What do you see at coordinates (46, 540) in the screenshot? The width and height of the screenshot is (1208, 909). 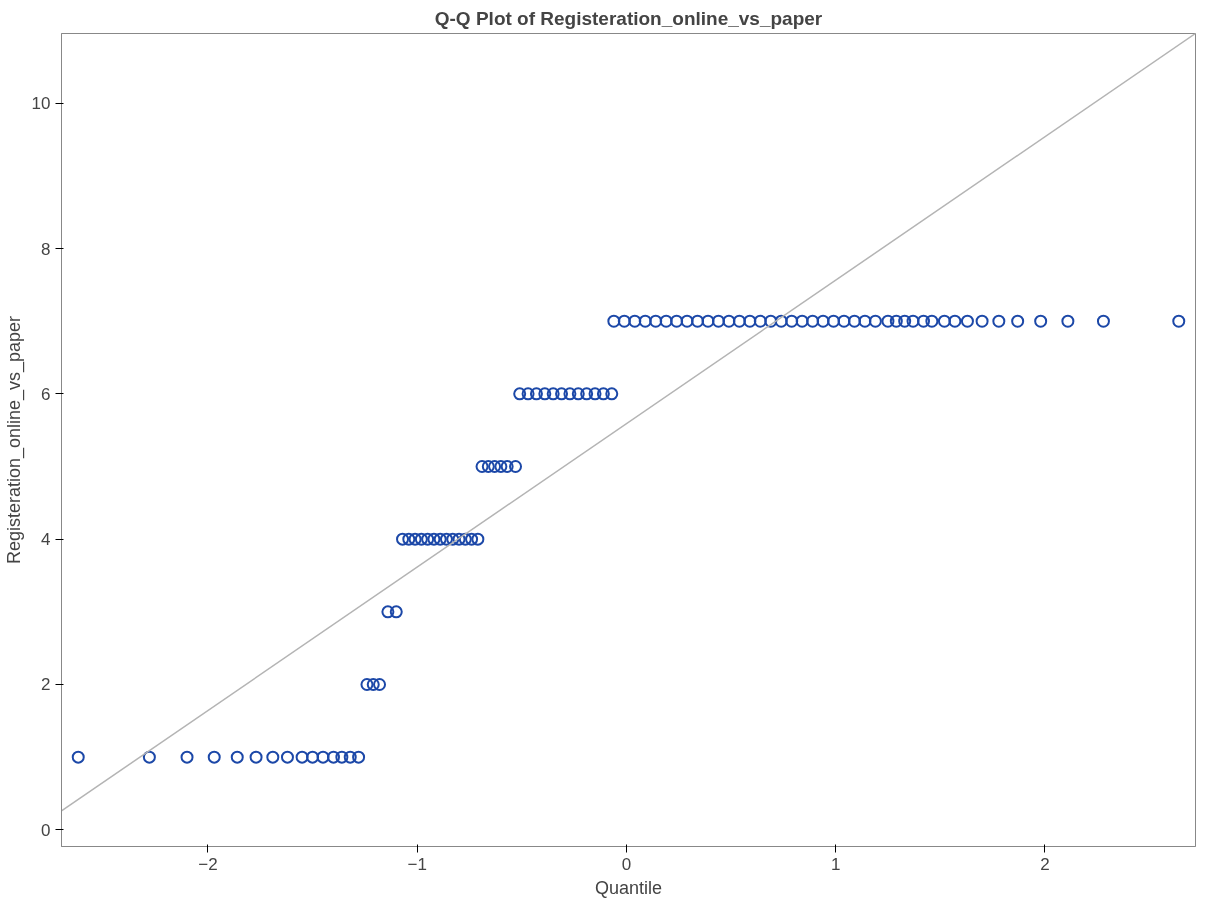 I see `y-tick-label: 4` at bounding box center [46, 540].